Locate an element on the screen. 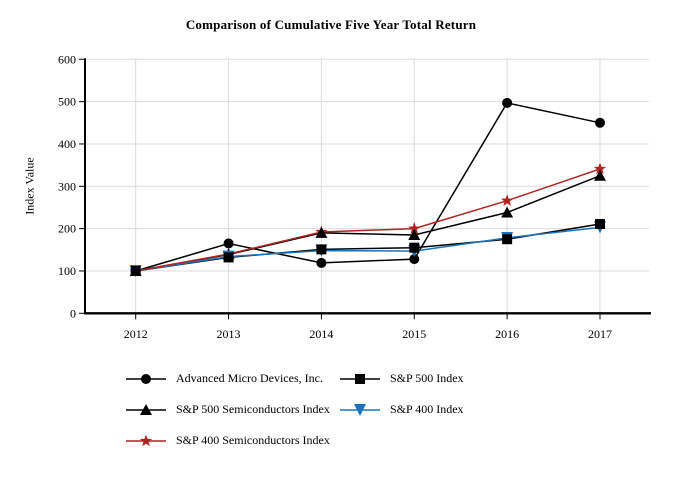  triangle-down-marker is located at coordinates (360, 409).